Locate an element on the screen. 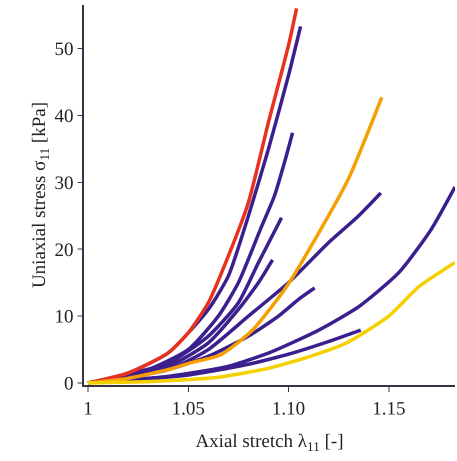 The image size is (457, 461). y-tick-label: 30 is located at coordinates (64, 183).